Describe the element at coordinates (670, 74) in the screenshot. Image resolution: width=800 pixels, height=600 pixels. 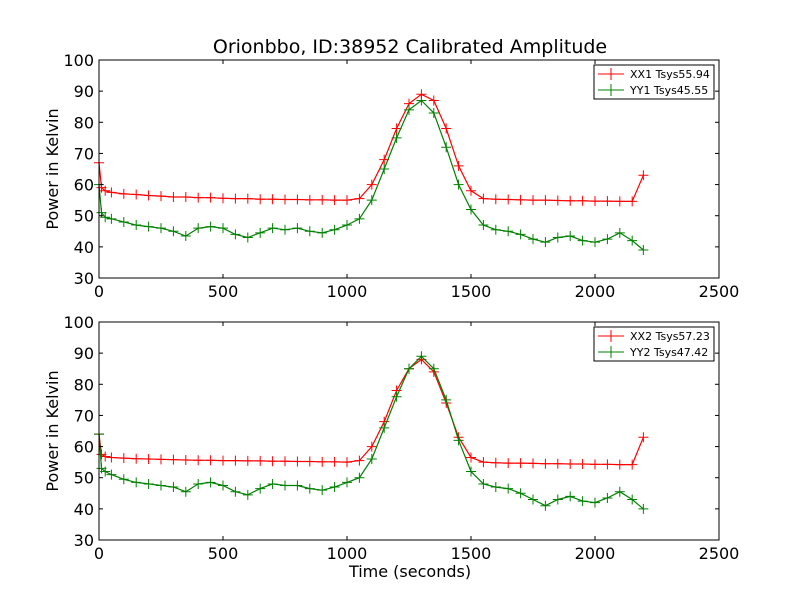
I see `legend-label-xx1: XX1 Tsys55.94` at that location.